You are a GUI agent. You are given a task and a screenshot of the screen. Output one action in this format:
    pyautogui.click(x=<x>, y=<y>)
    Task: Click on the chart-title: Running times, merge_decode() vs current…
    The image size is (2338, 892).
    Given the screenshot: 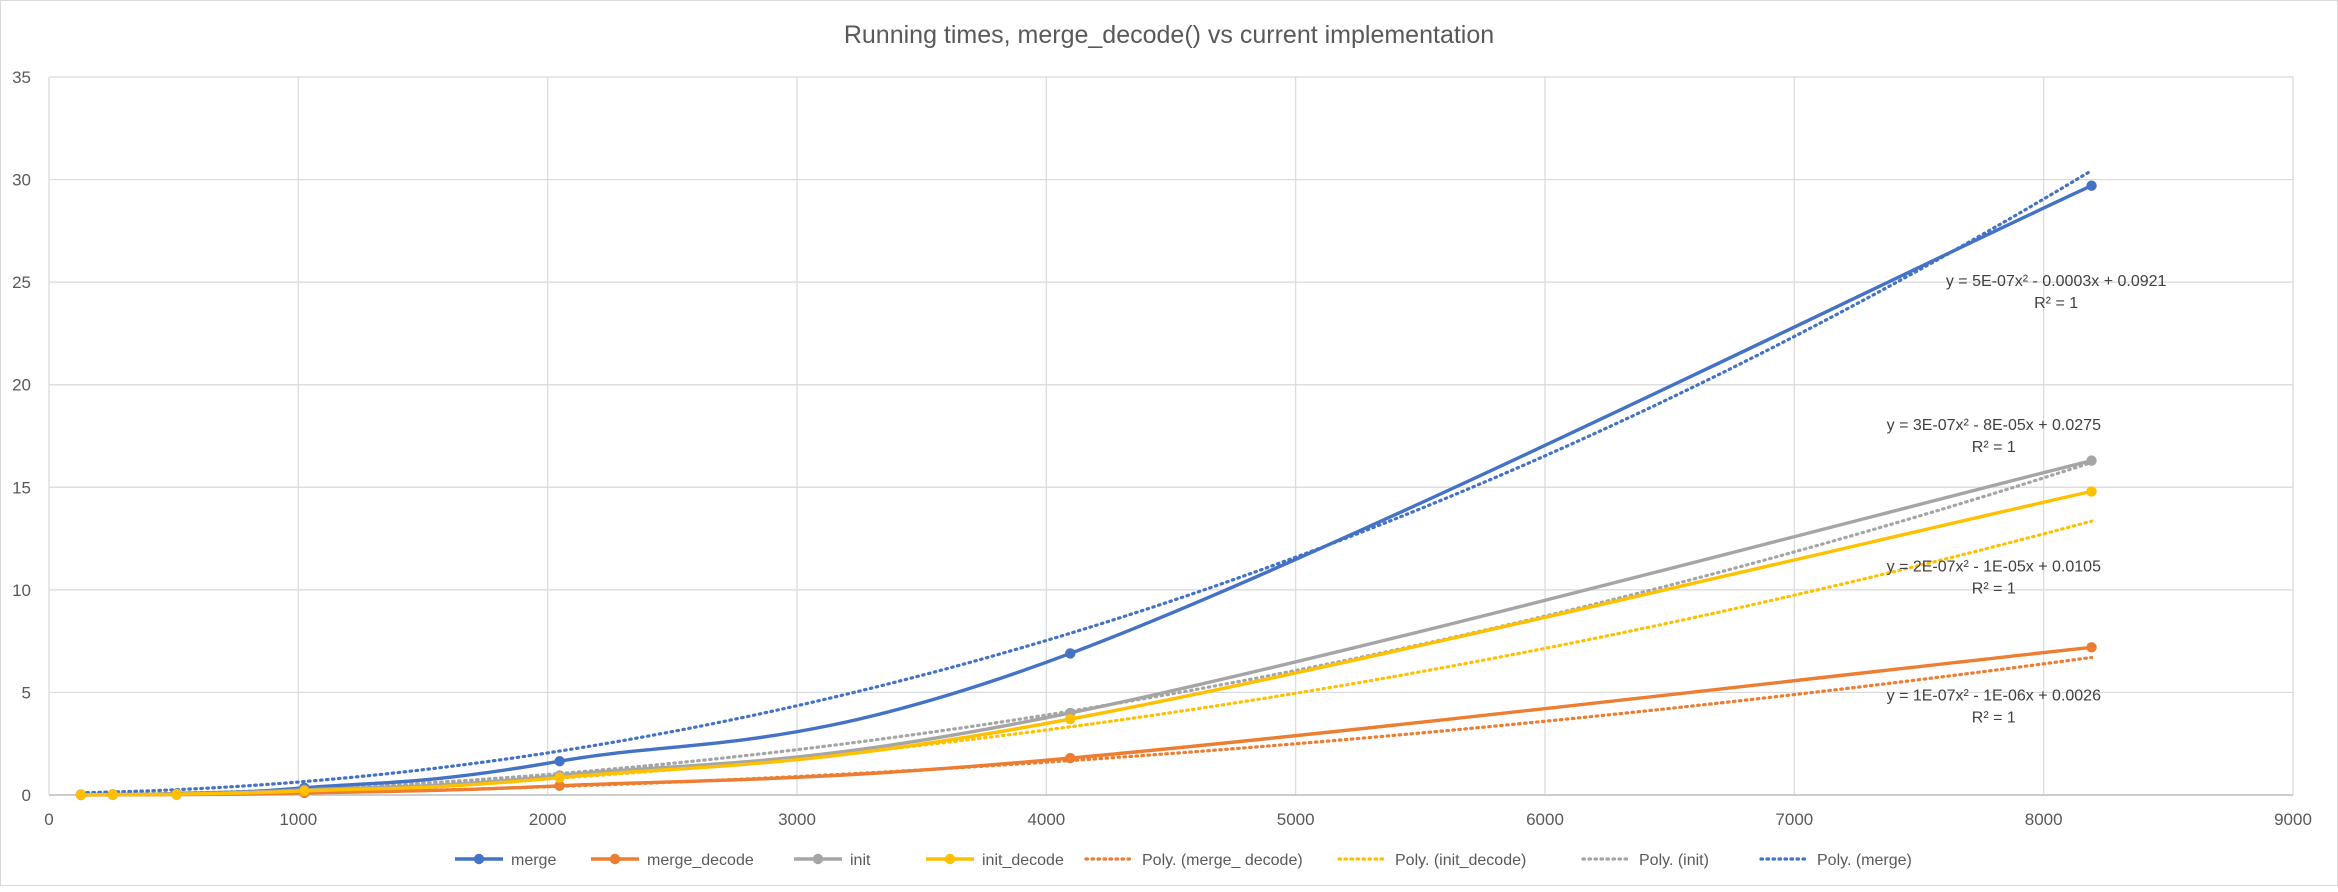 What is the action you would take?
    pyautogui.click(x=1169, y=35)
    